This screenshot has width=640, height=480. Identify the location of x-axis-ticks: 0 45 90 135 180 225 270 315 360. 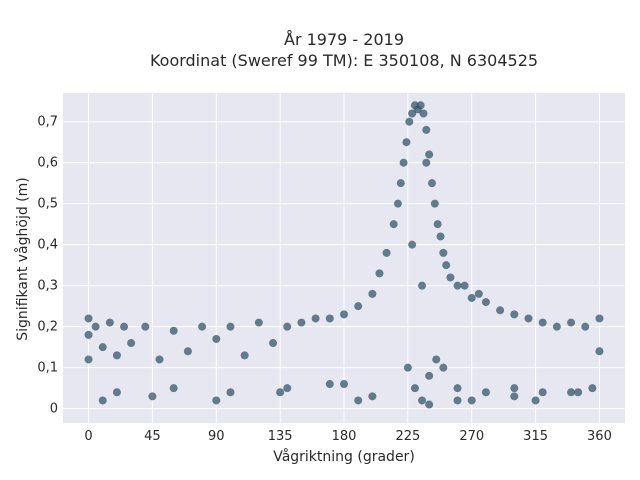
(347, 436).